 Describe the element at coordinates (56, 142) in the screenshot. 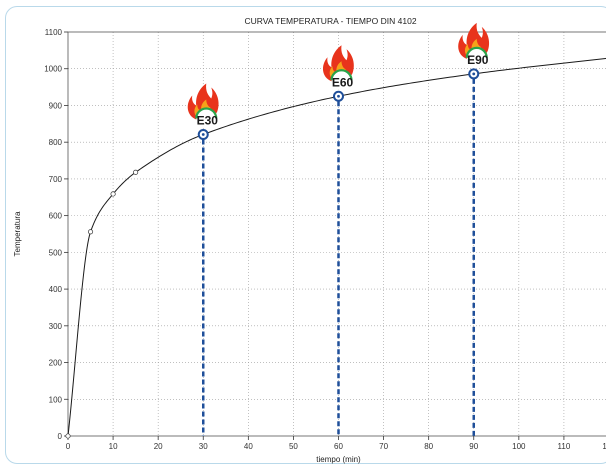

I see `y-tick-label: 800` at that location.